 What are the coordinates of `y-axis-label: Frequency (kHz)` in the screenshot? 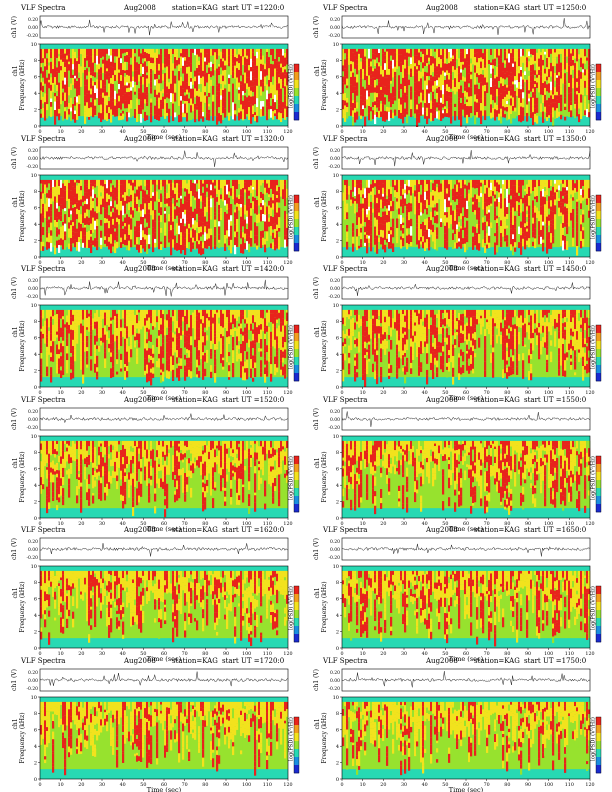 It's located at (324, 606).